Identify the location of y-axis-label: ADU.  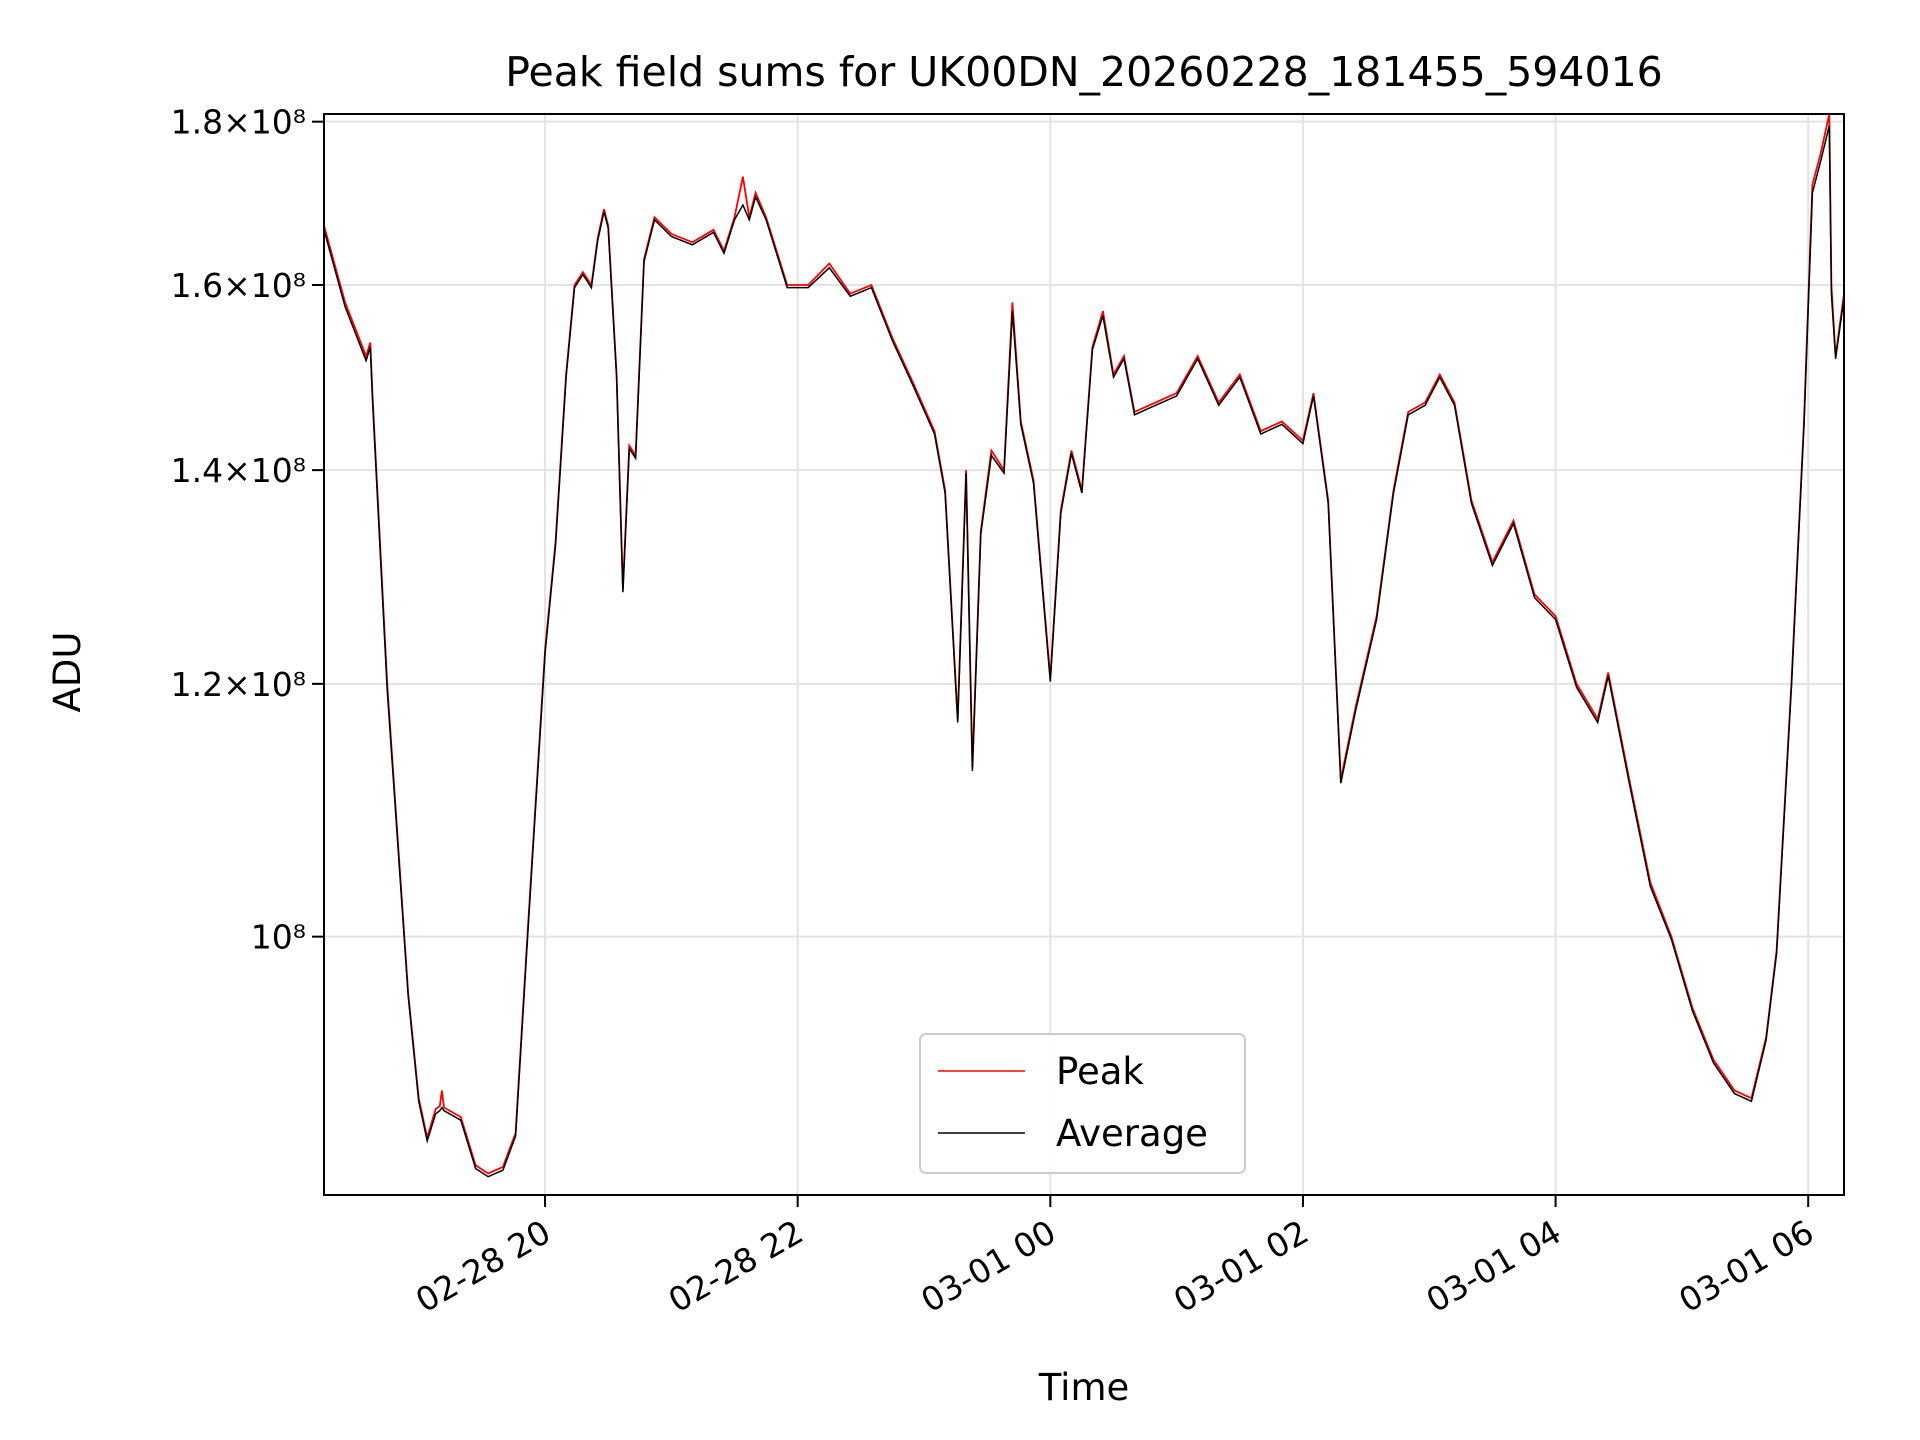
(67, 672).